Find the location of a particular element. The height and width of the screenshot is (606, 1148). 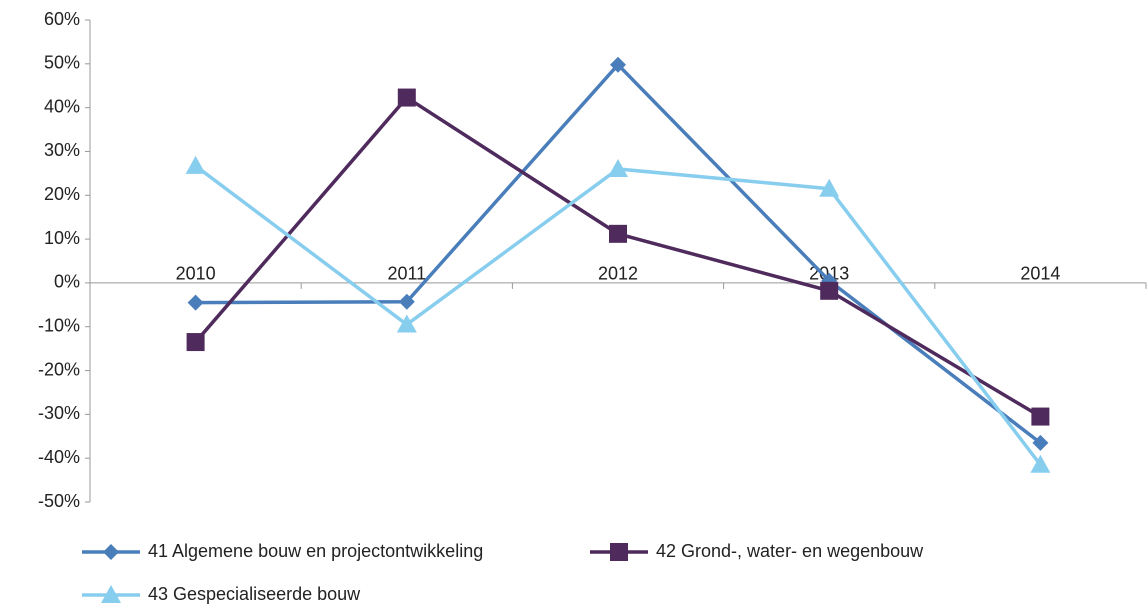

y-tick-label: 30% is located at coordinates (62, 150).